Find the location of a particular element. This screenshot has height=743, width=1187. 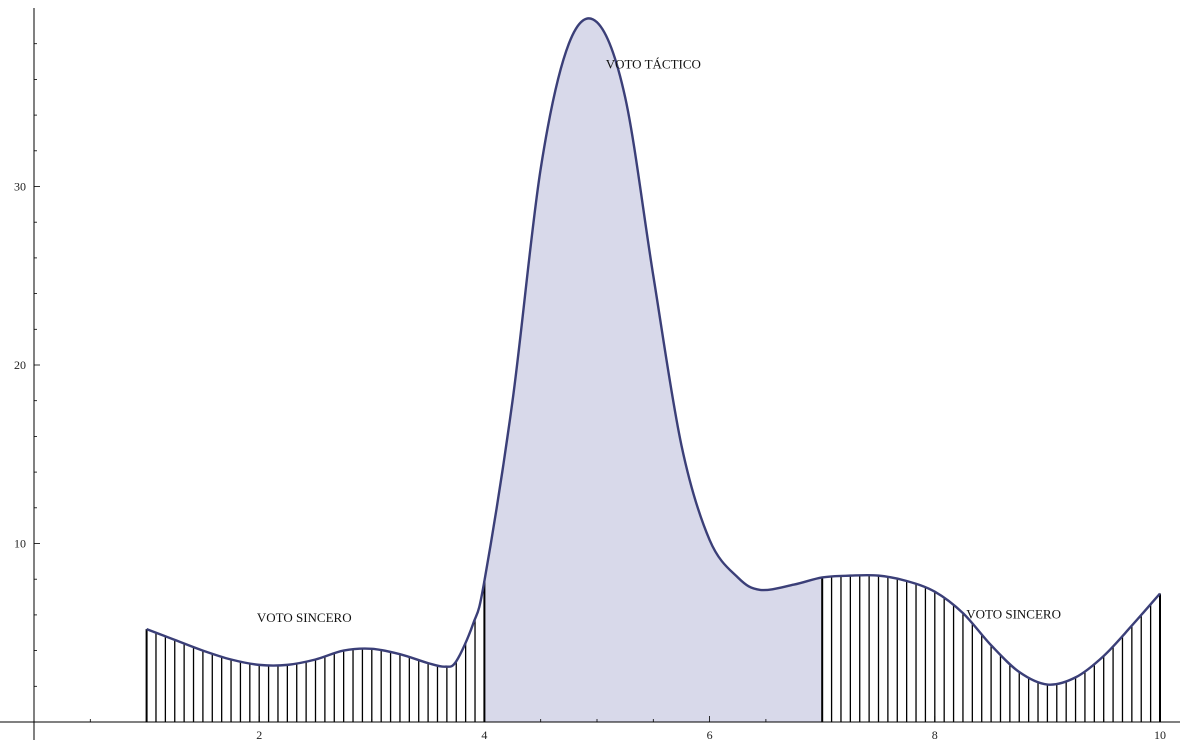

y-tick-label: 20 is located at coordinates (20, 365).